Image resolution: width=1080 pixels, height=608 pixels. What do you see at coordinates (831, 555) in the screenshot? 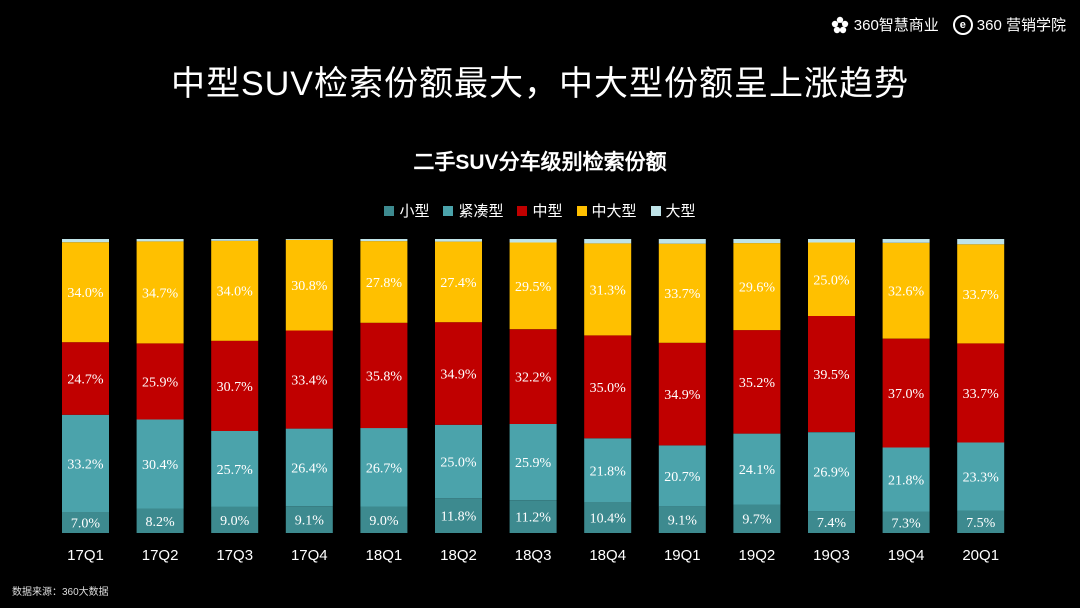
I see `x-tick-label: 19Q3` at bounding box center [831, 555].